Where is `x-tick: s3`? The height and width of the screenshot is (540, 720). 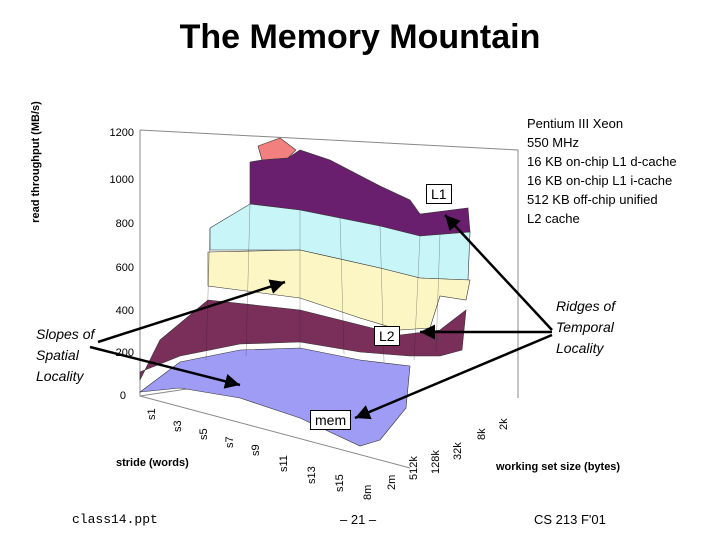
x-tick: s3 is located at coordinates (178, 426).